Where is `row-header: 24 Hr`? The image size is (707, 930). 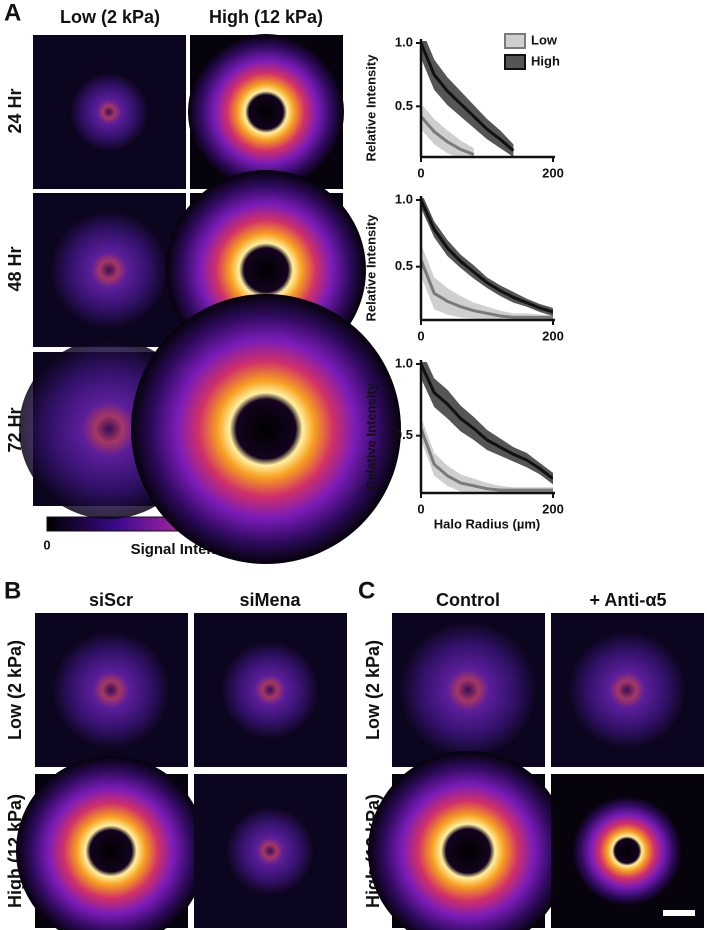 row-header: 24 Hr is located at coordinates (15, 110).